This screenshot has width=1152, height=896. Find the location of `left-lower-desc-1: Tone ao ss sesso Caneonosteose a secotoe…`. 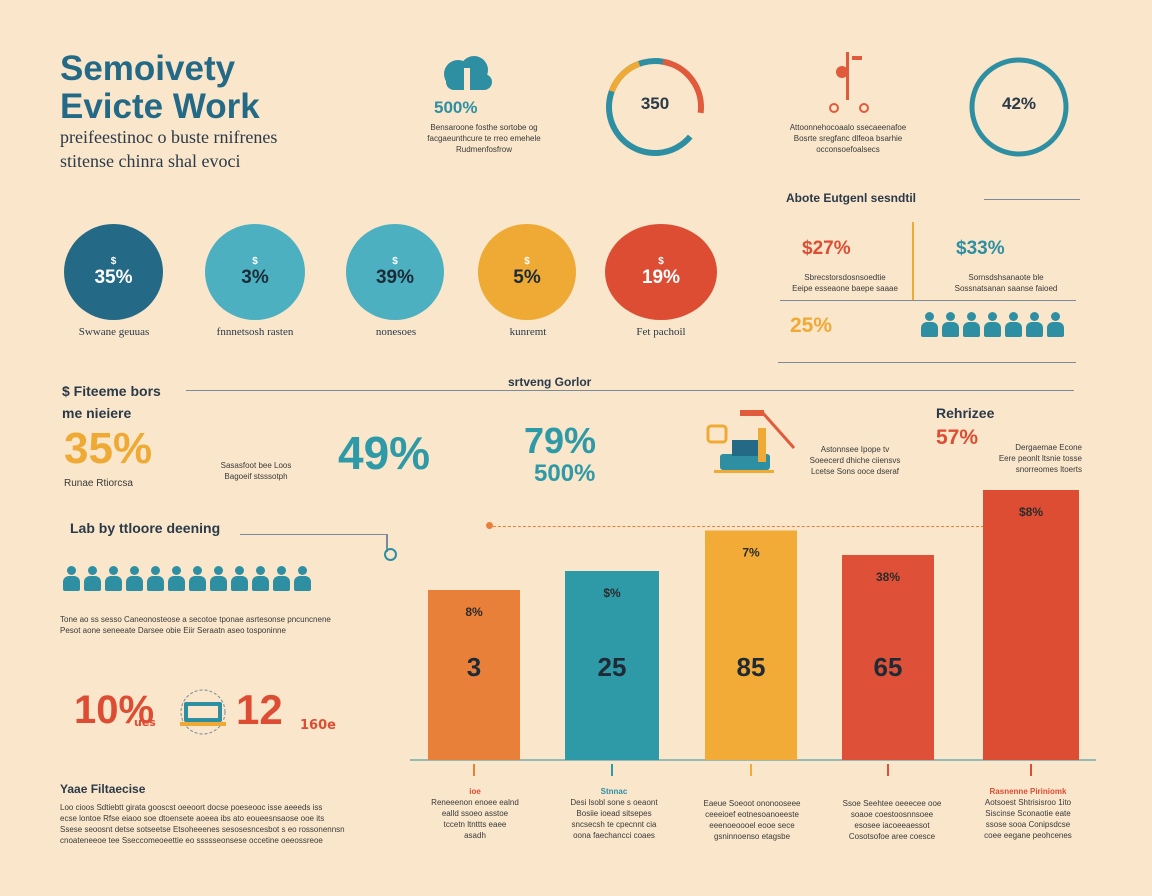

left-lower-desc-1: Tone ao ss sesso Caneonosteose a secotoe… is located at coordinates (195, 619).